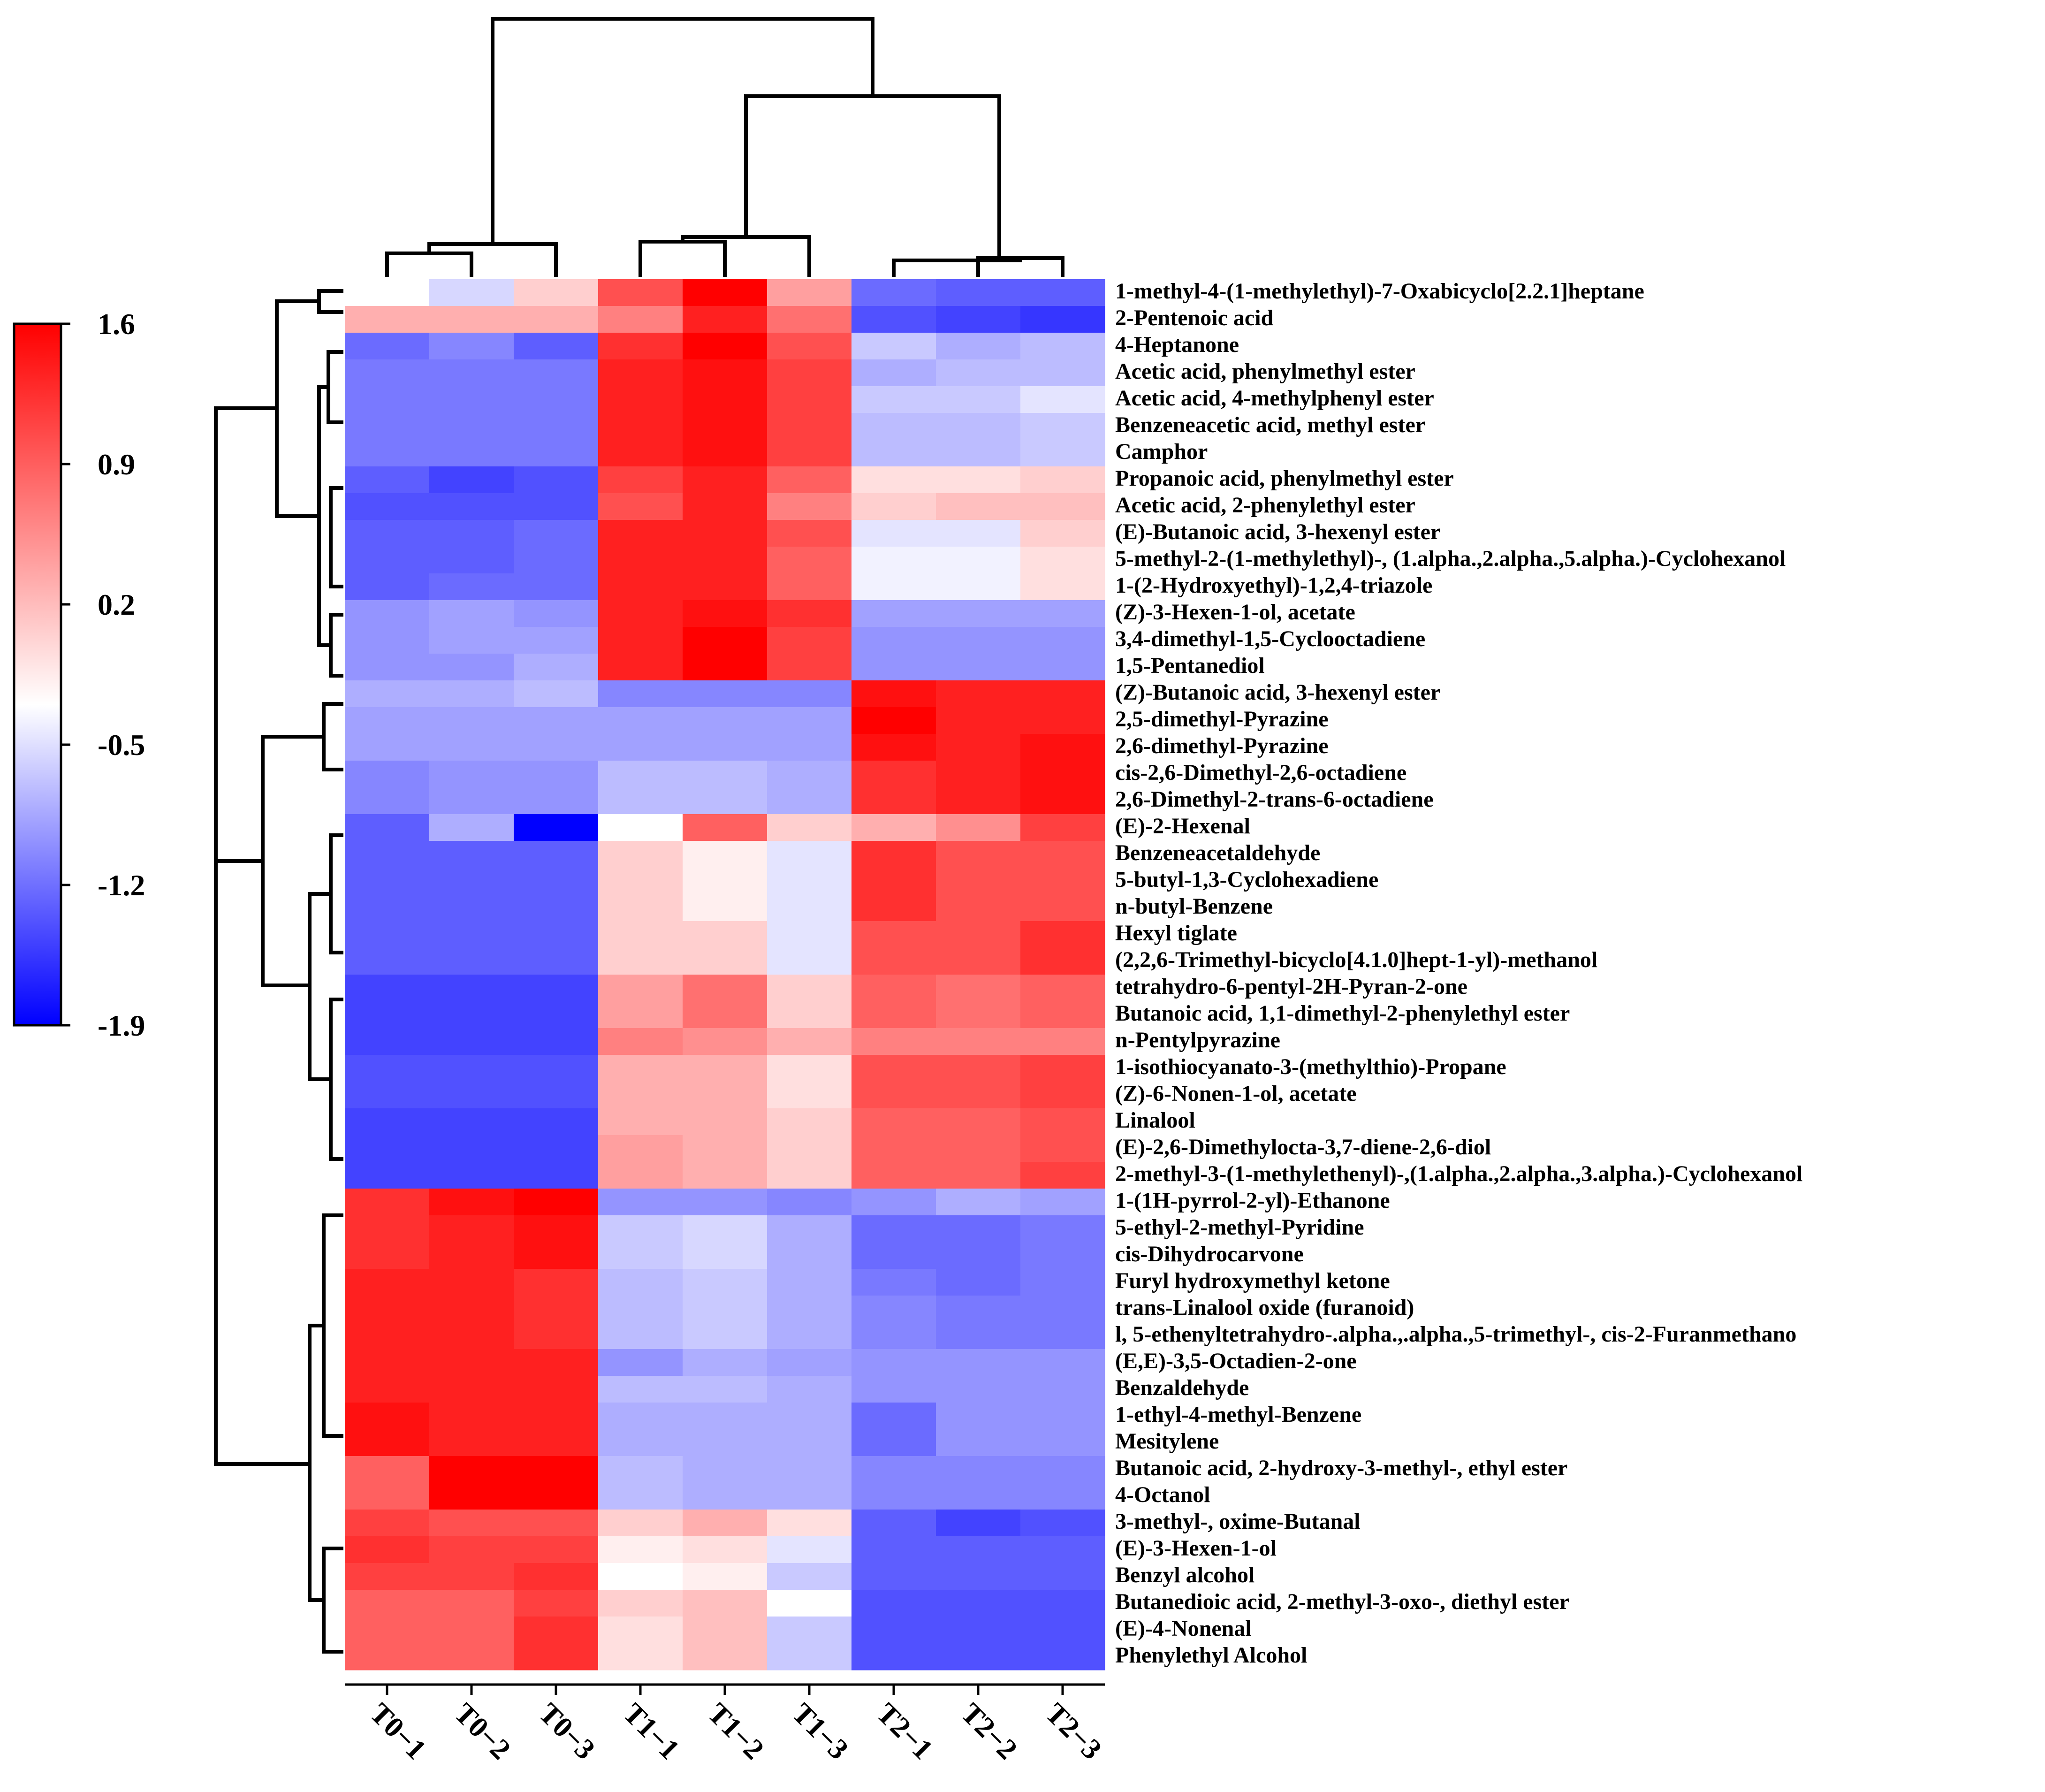 The image size is (2045, 1792). I want to click on row-label: 5-butyl-1,3-Cyclohexadiene, so click(1246, 879).